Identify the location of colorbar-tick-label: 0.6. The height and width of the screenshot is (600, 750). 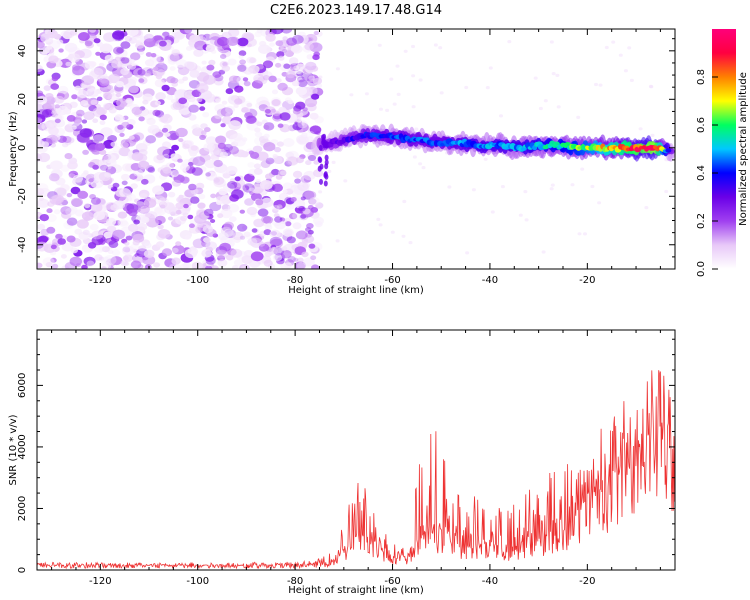
(701, 125).